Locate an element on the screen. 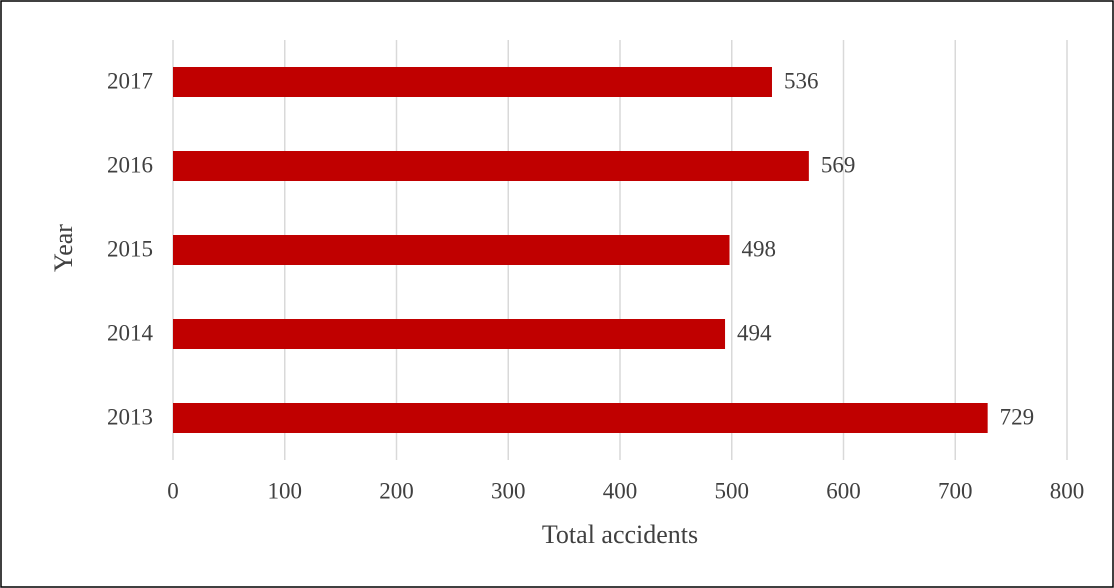 The height and width of the screenshot is (588, 1114). x-tick-label: 400 is located at coordinates (620, 490).